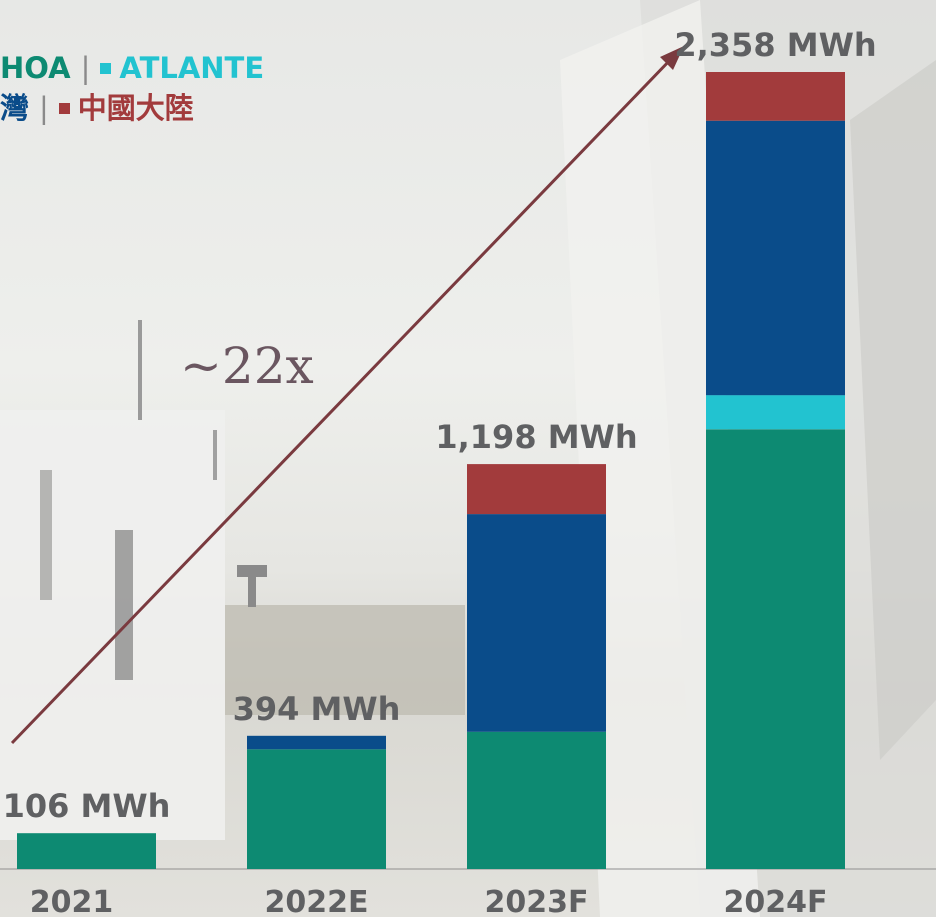 This screenshot has width=936, height=917. Describe the element at coordinates (536, 800) in the screenshot. I see `bar-segment-green-2023f` at that location.